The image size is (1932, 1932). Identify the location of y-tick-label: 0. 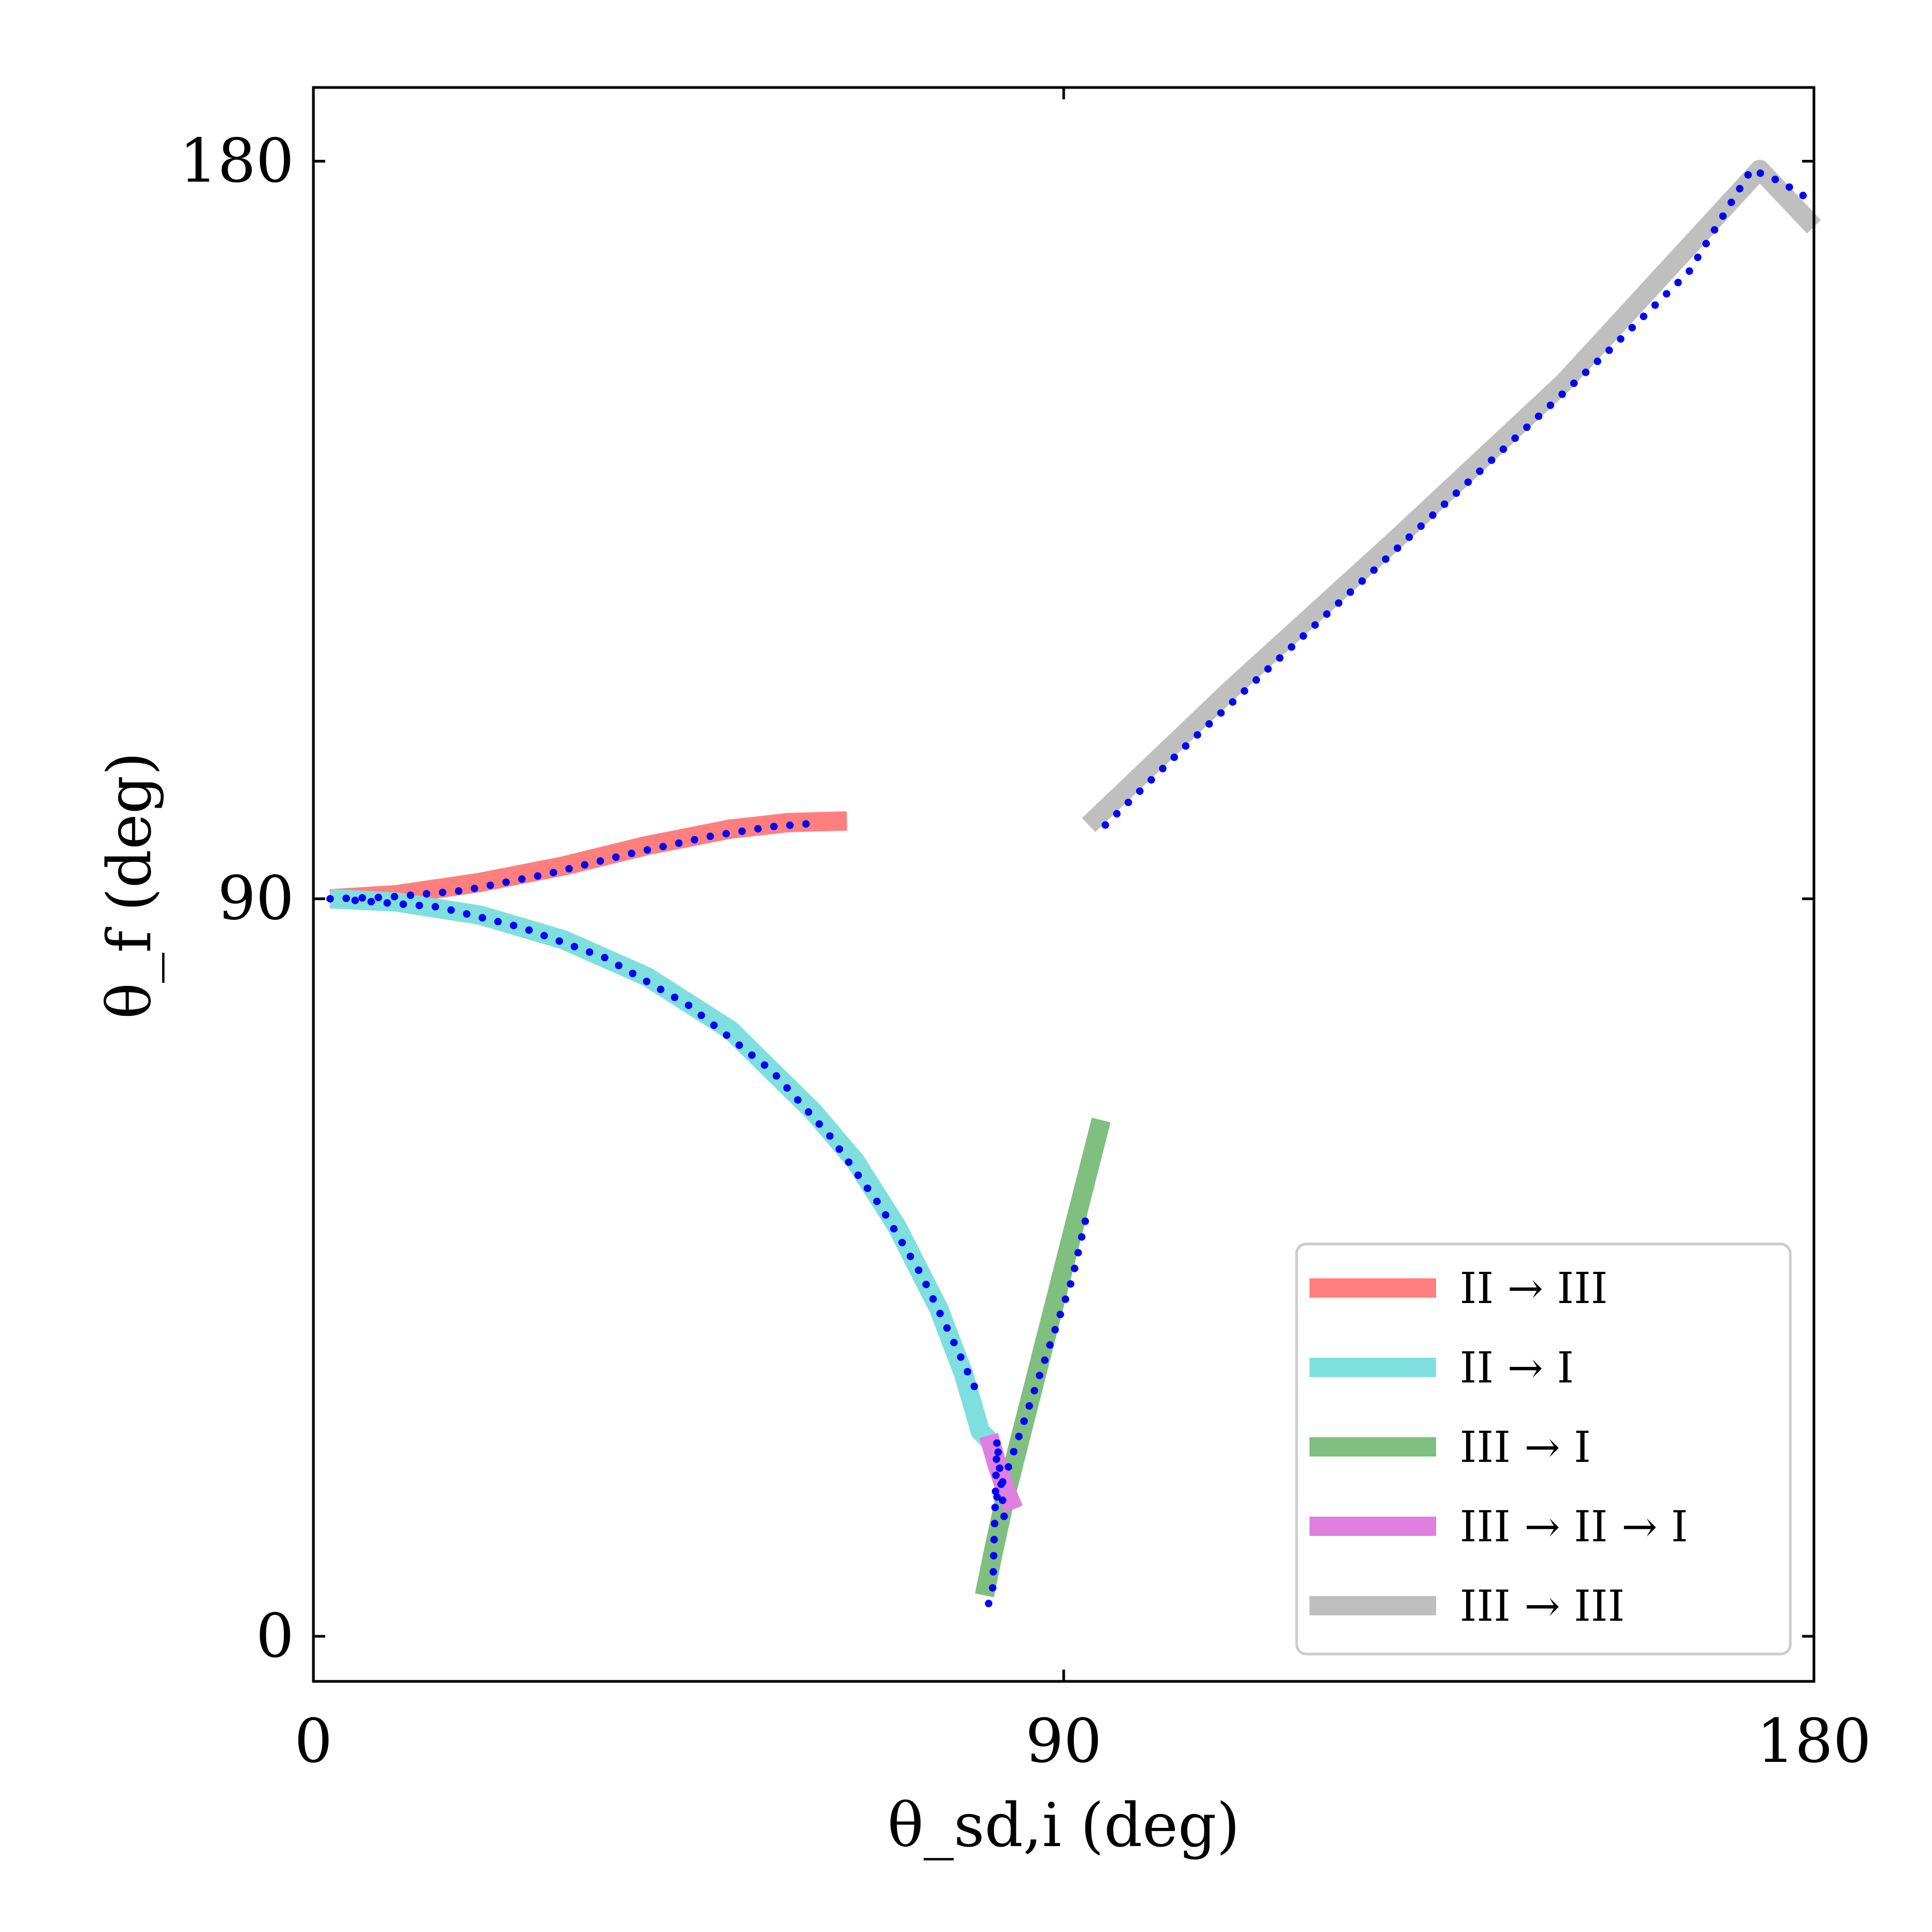
(275, 1636).